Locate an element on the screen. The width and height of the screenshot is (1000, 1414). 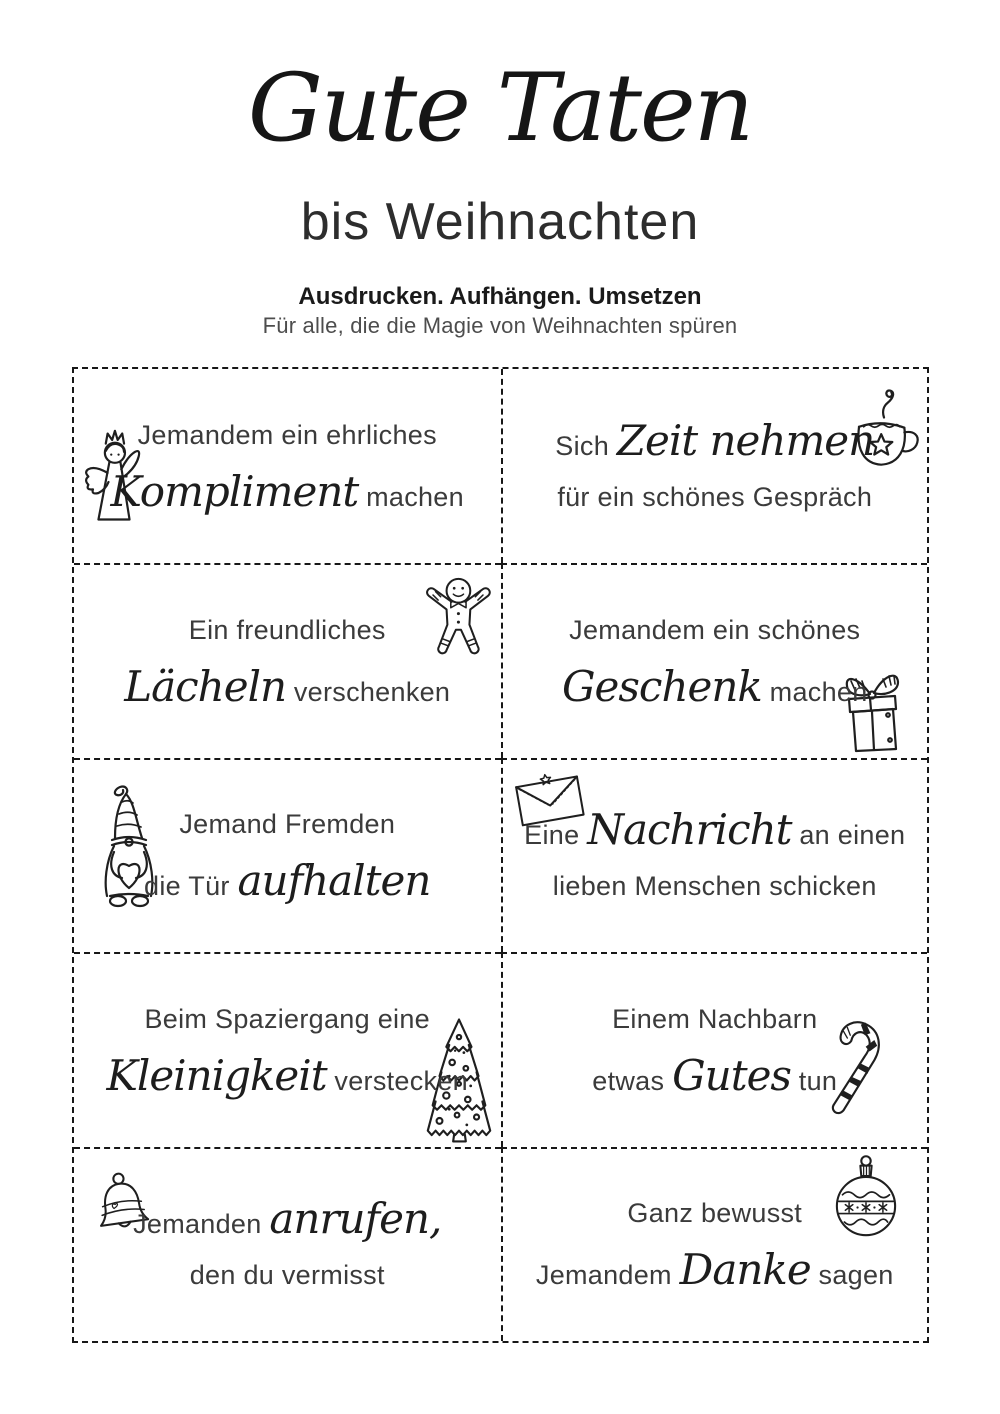
card: Jemandem ein schönes Geschenk machen is located at coordinates (714, 660).